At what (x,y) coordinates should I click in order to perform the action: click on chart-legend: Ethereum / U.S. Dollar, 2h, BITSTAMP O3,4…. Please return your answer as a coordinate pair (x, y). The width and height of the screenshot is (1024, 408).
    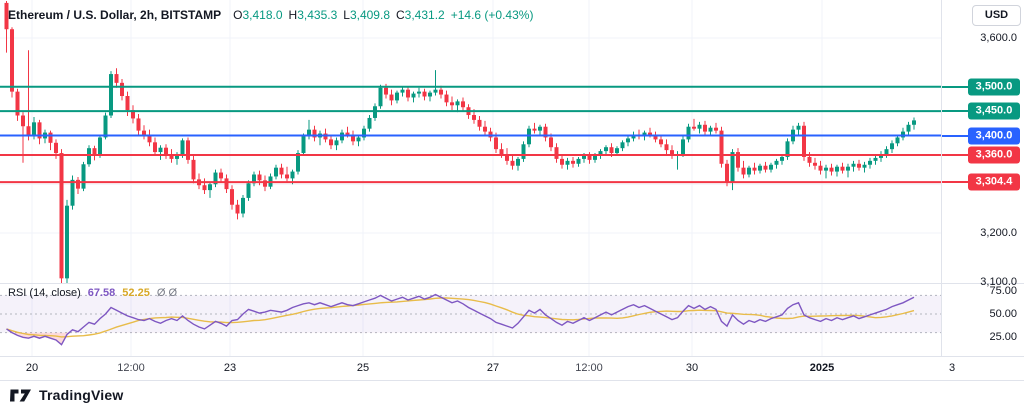
    Looking at the image, I should click on (270, 15).